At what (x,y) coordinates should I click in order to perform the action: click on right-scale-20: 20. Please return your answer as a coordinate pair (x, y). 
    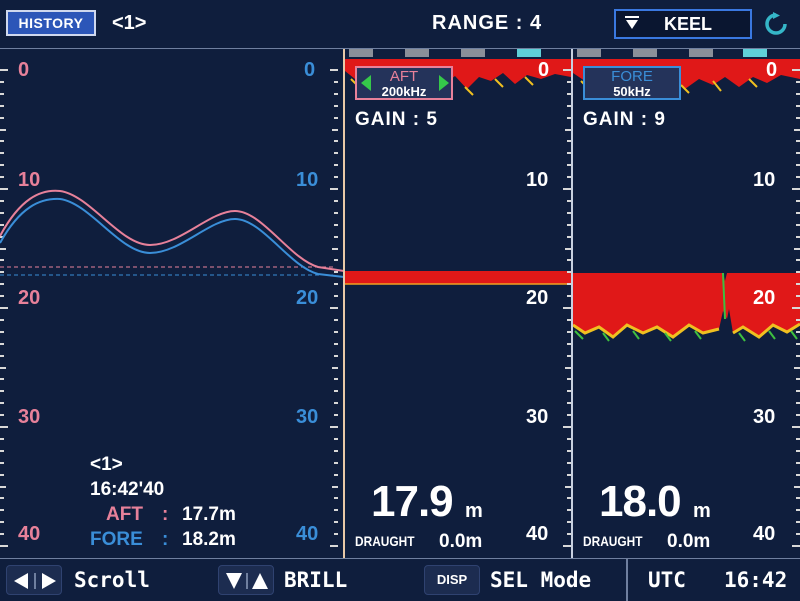
    Looking at the image, I should click on (307, 298).